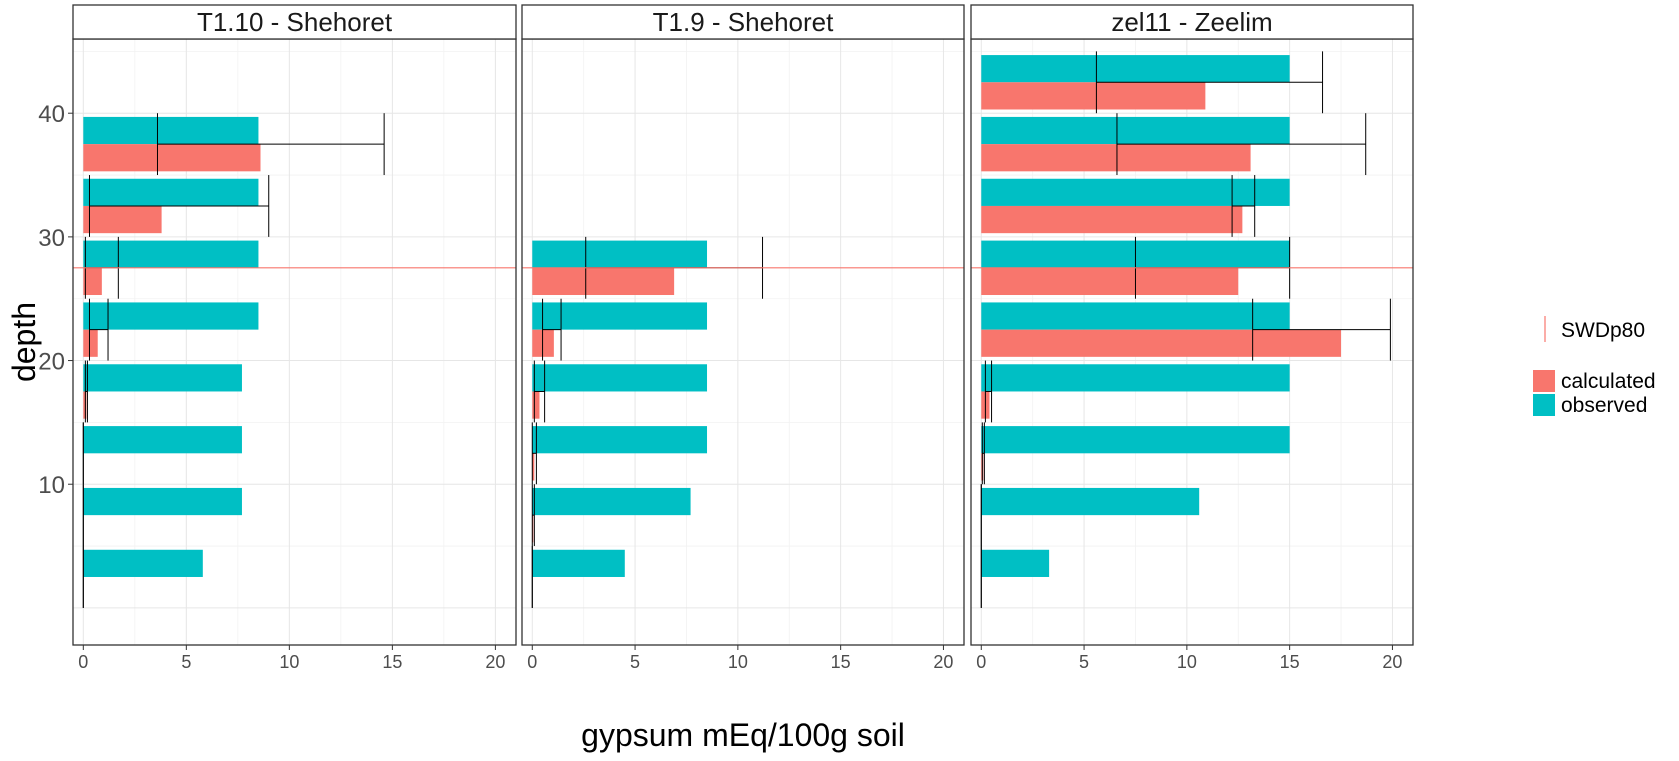 The height and width of the screenshot is (761, 1679). I want to click on y-tick-label: 30, so click(51, 238).